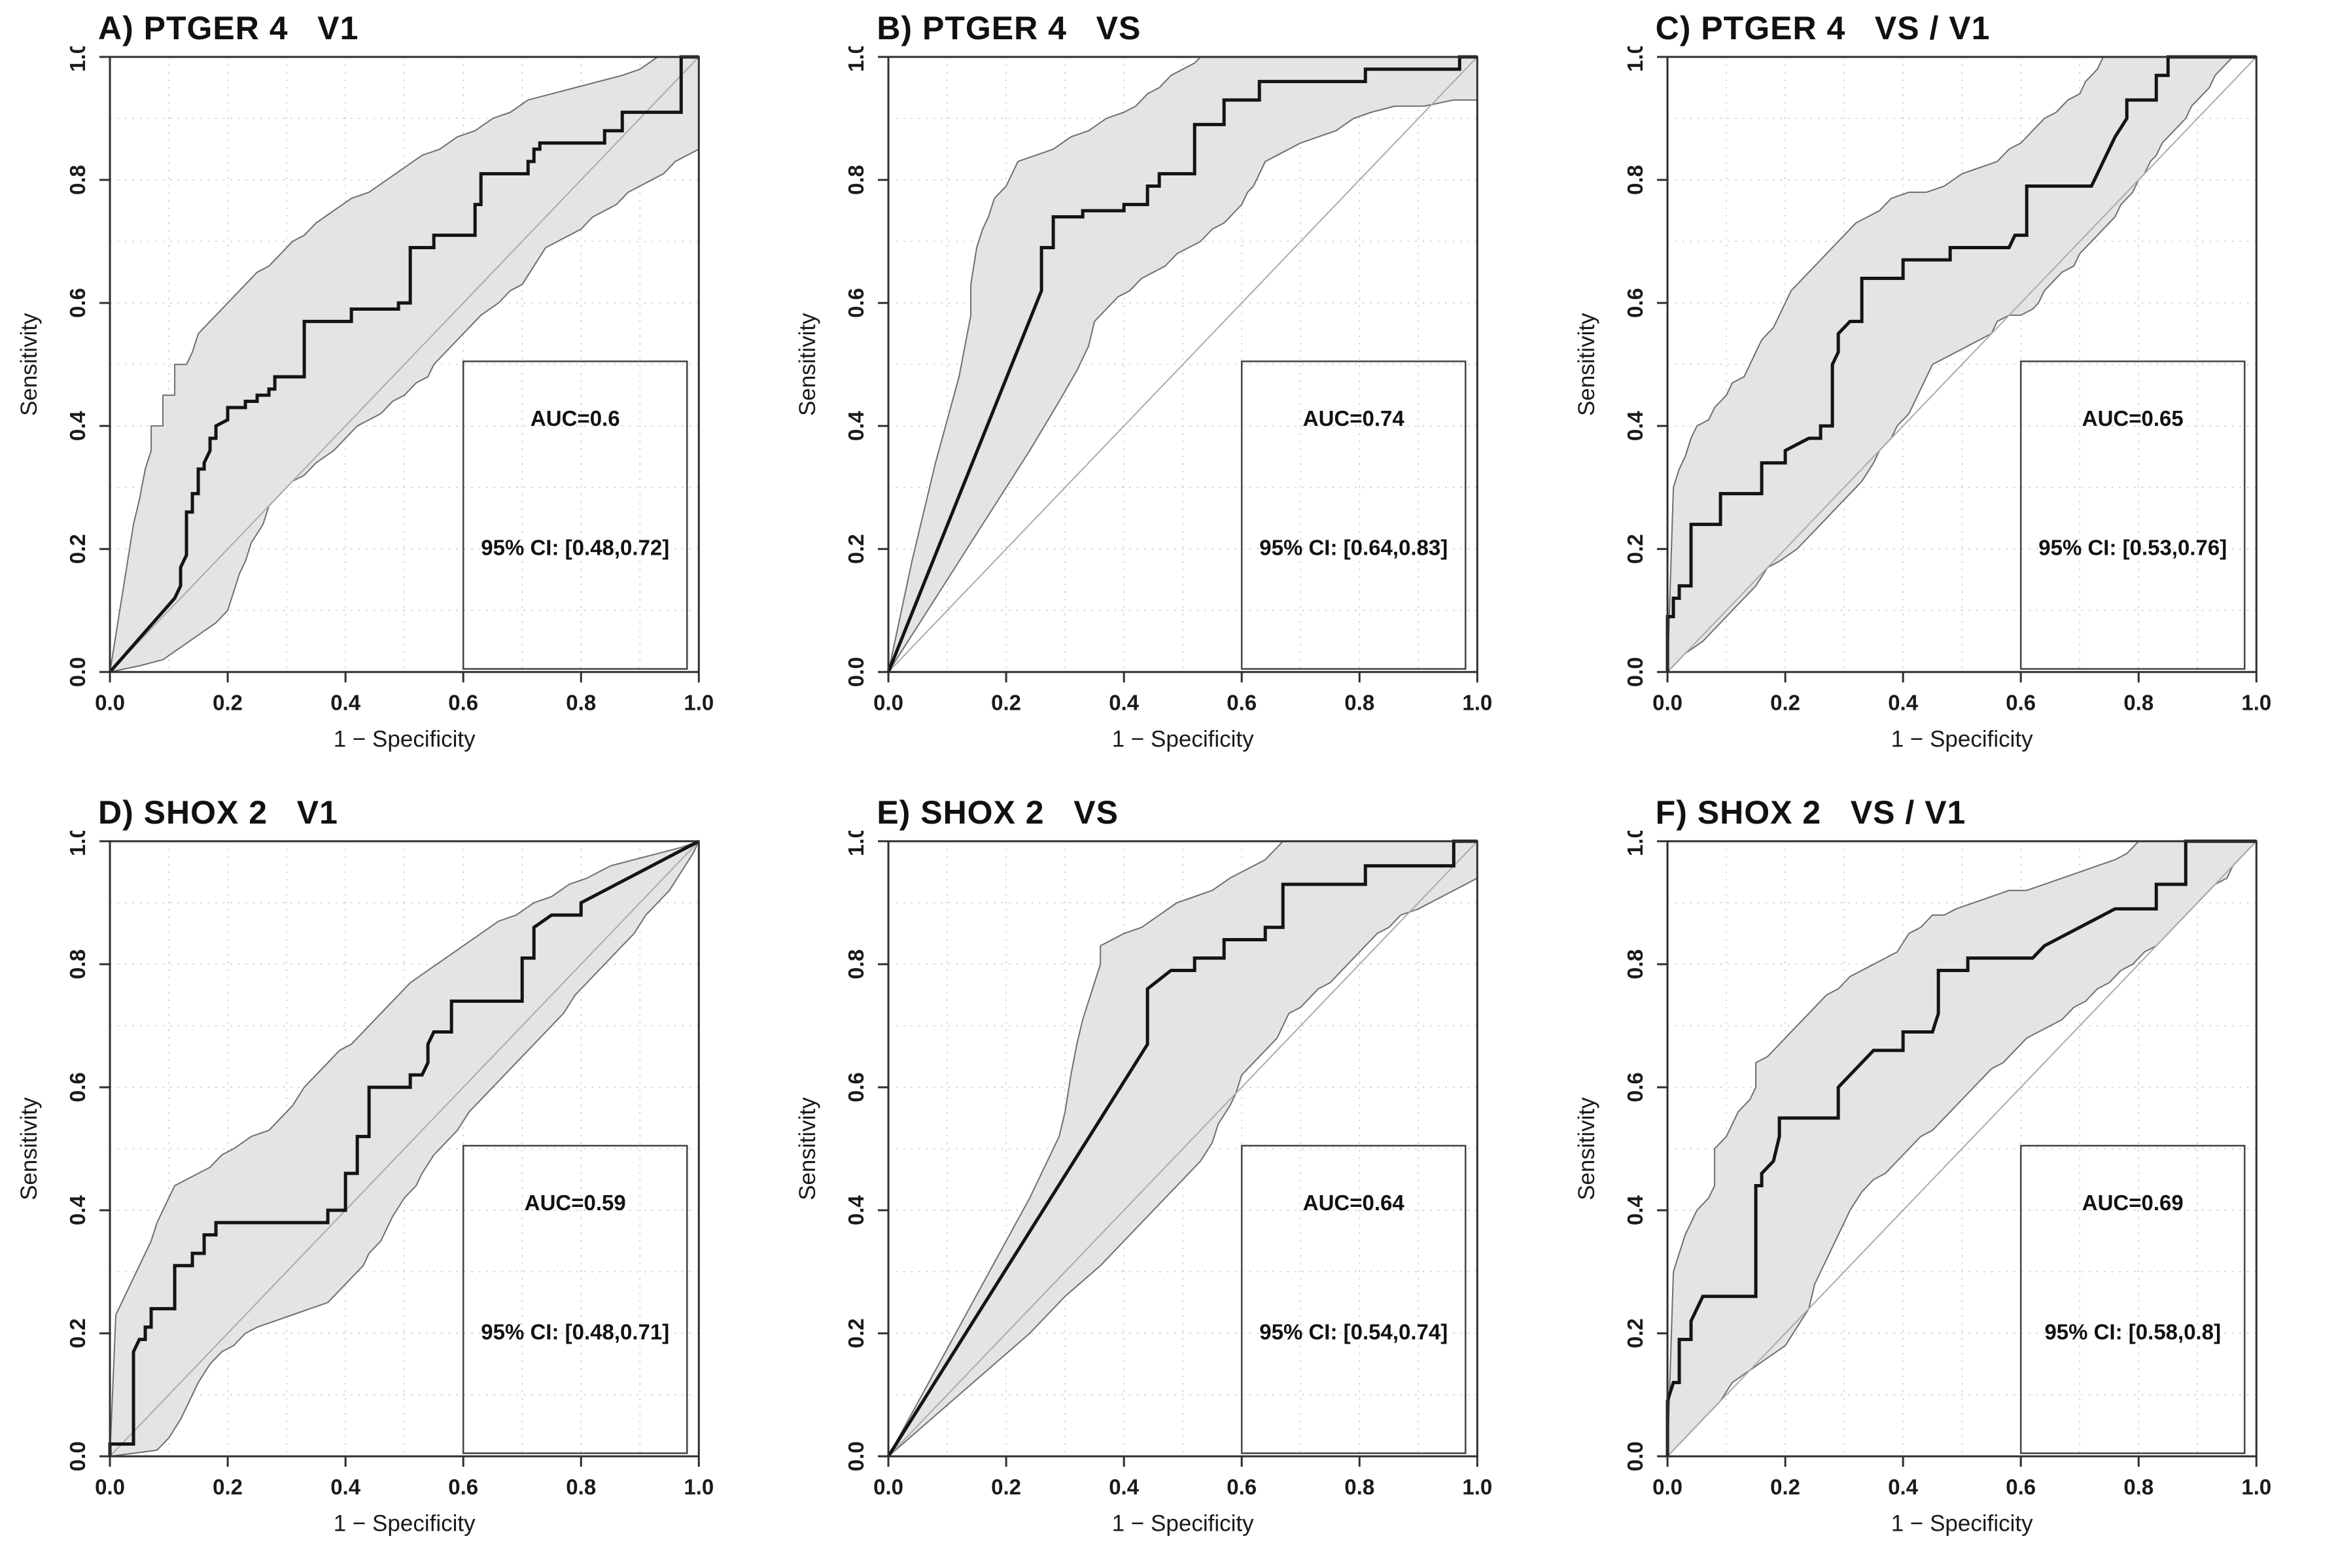  What do you see at coordinates (2133, 1331) in the screenshot?
I see `ci-label: 95% CI: [0.58,0.8]` at bounding box center [2133, 1331].